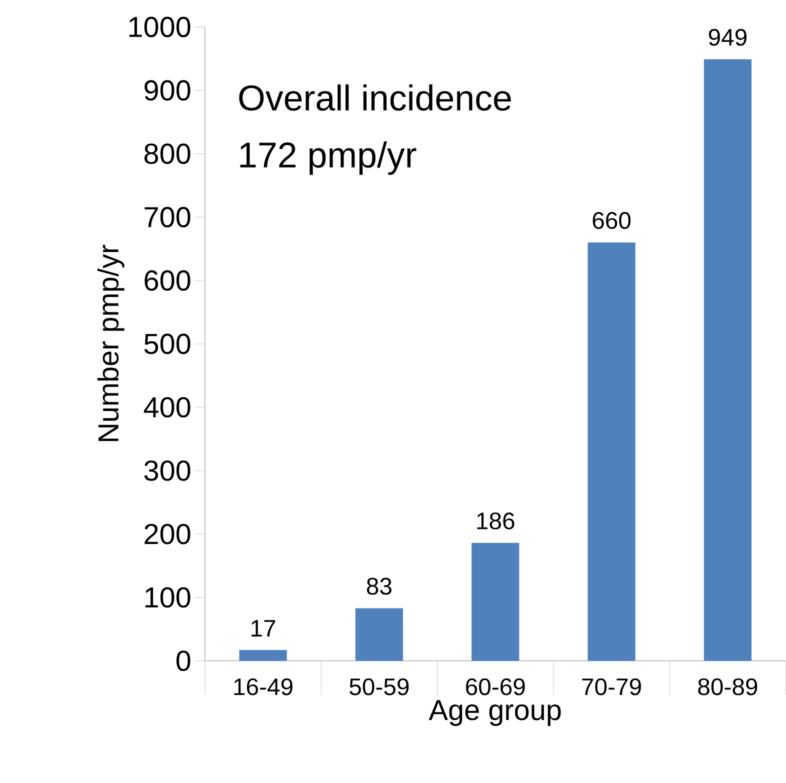  What do you see at coordinates (494, 713) in the screenshot?
I see `x-axis-title: Age group` at bounding box center [494, 713].